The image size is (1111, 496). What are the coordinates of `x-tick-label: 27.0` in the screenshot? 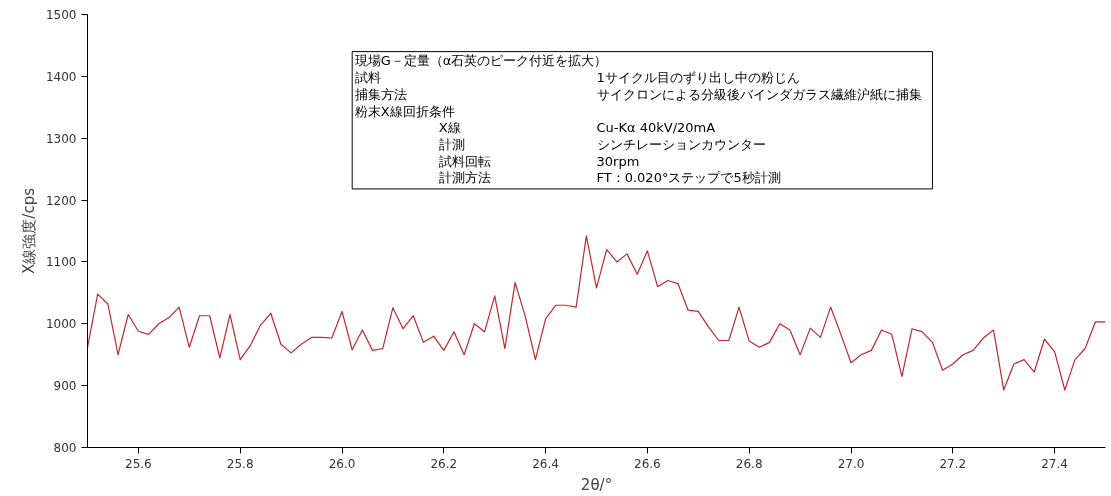 It's located at (851, 463).